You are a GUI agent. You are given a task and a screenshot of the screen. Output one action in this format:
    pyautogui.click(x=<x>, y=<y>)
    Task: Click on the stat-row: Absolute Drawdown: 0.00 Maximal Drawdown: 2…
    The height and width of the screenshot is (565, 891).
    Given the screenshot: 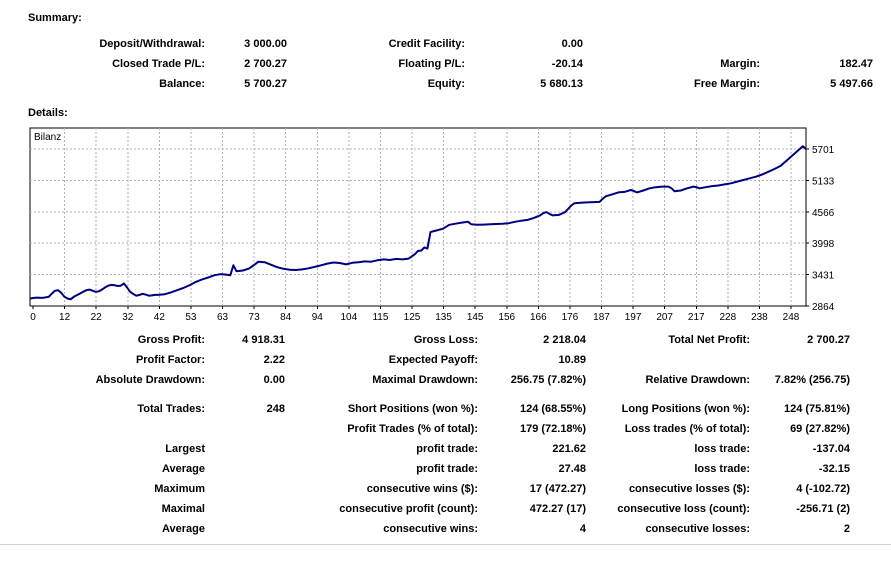 What is the action you would take?
    pyautogui.click(x=445, y=380)
    